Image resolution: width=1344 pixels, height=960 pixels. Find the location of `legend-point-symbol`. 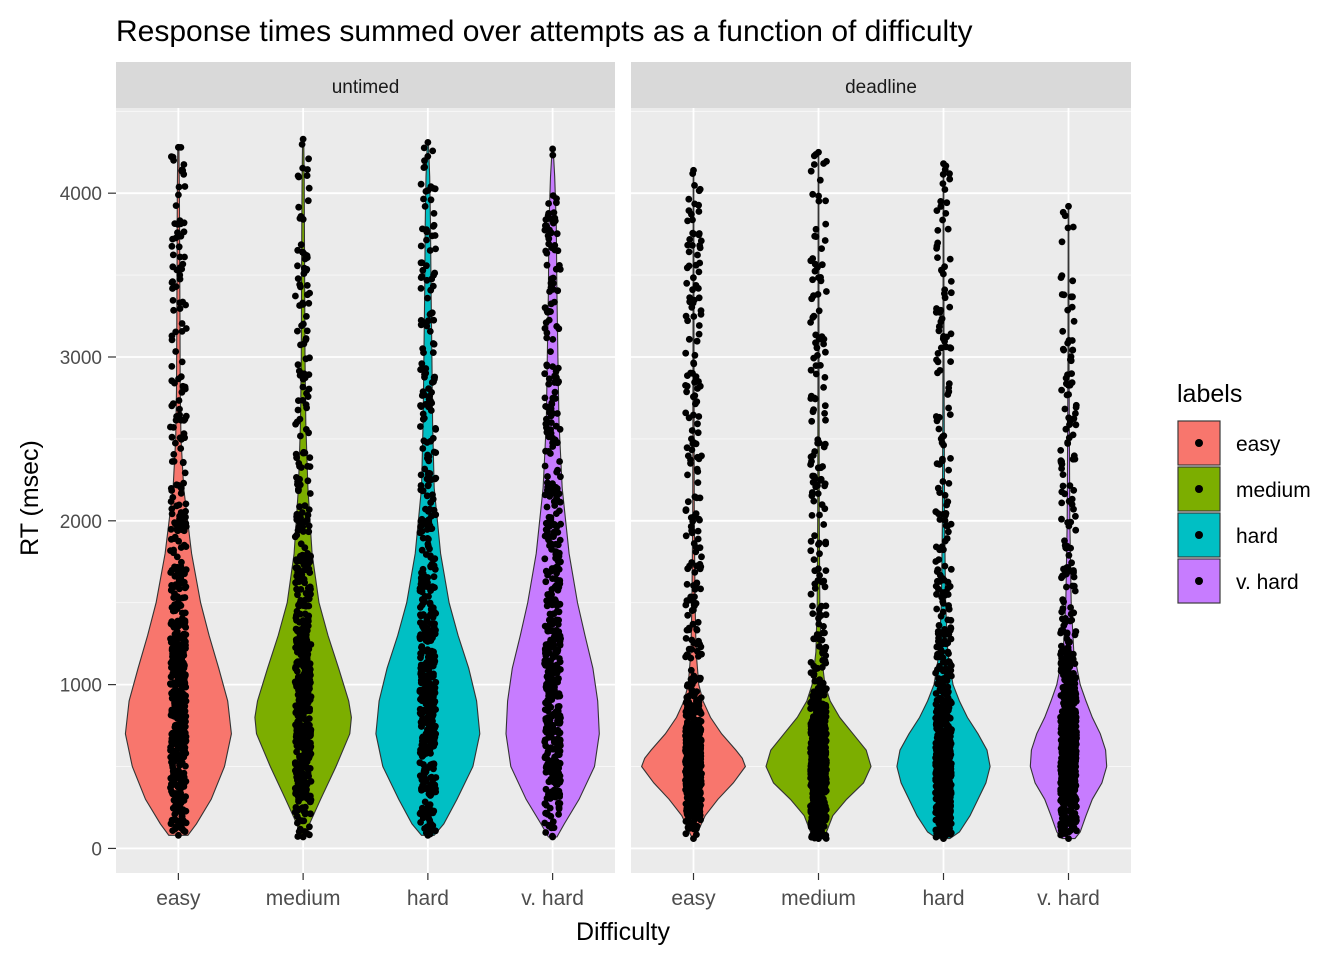

legend-point-symbol is located at coordinates (1199, 489).